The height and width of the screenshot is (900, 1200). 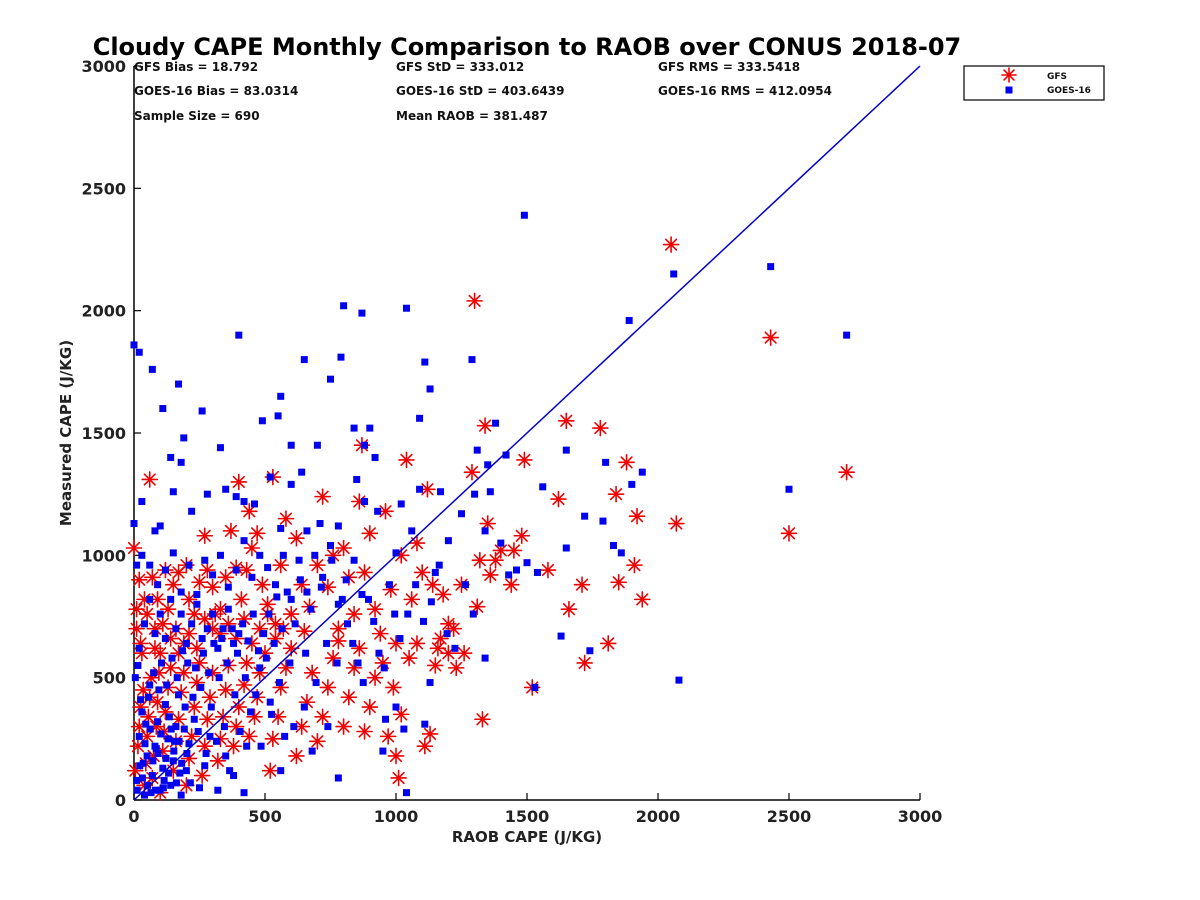 What do you see at coordinates (920, 816) in the screenshot?
I see `x-tick-label: 3000` at bounding box center [920, 816].